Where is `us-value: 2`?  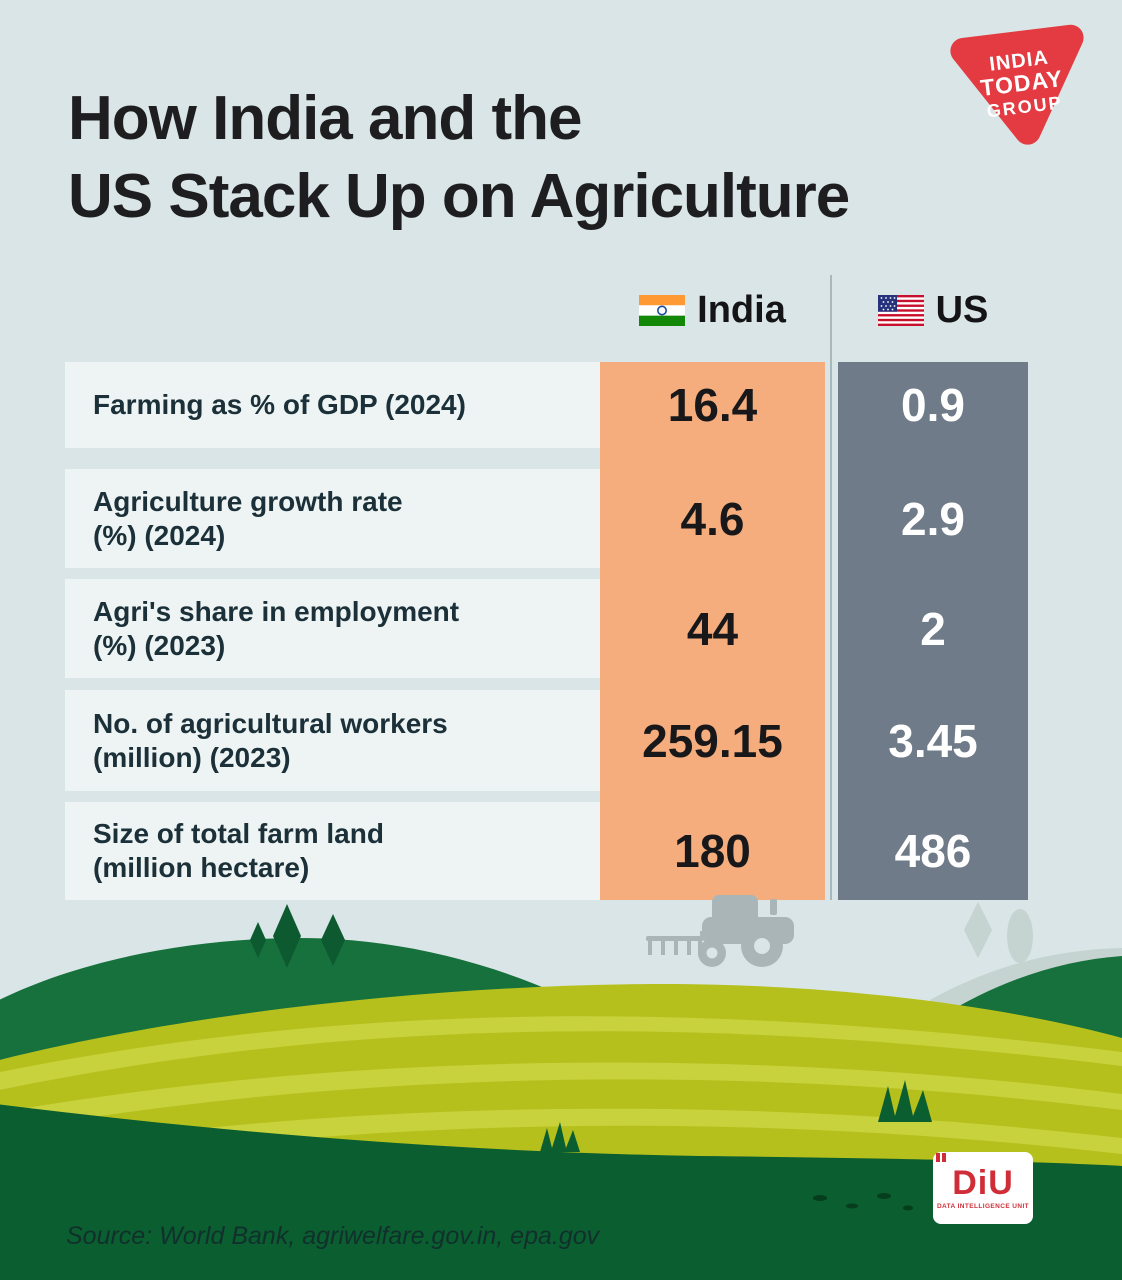 us-value: 2 is located at coordinates (933, 628).